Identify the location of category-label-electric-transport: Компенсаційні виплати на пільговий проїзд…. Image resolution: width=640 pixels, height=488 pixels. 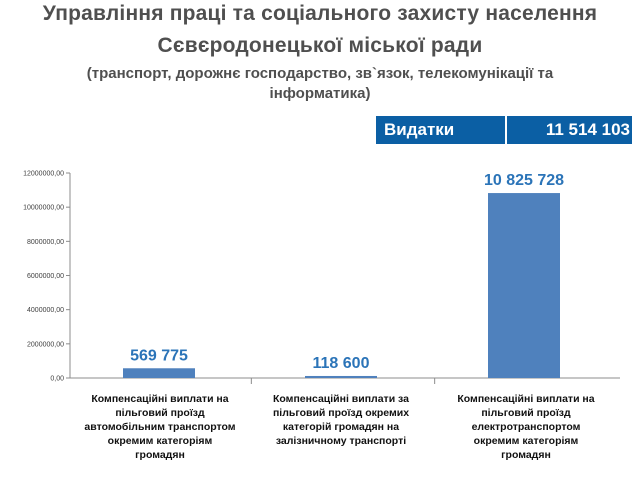
(526, 427).